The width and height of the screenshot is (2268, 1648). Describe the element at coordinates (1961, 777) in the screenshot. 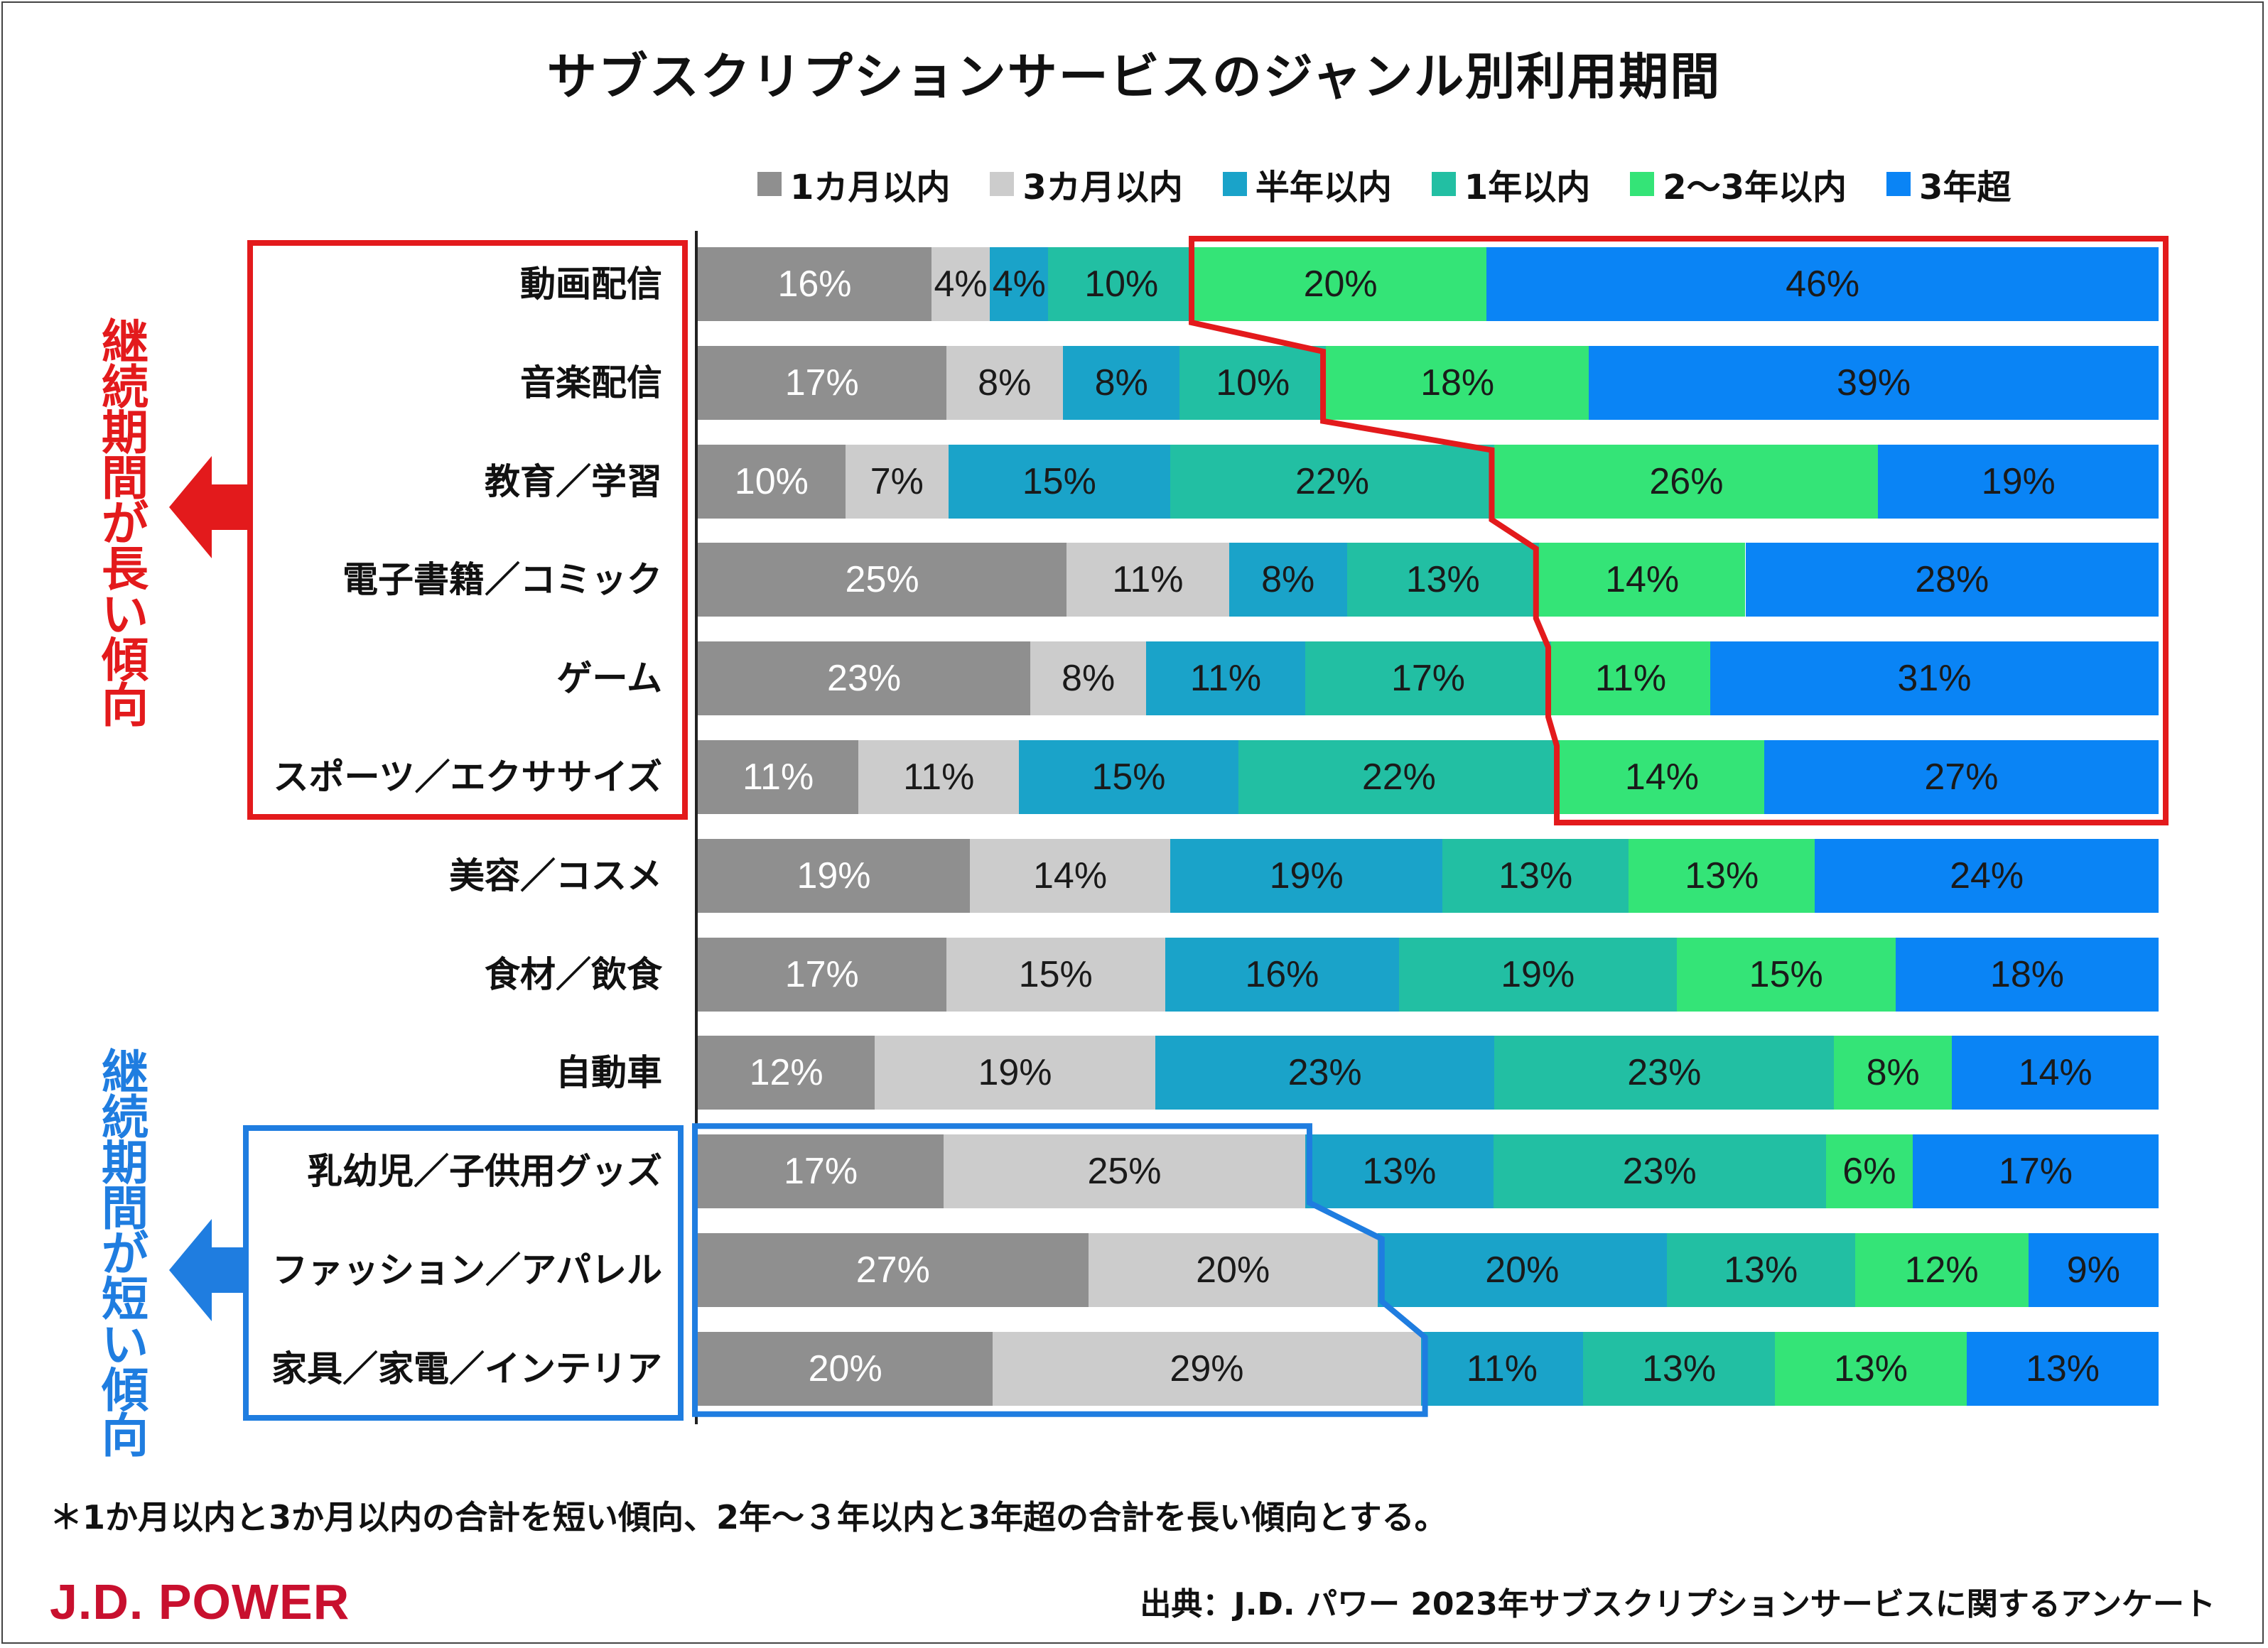

I see `bar-segment-3y+: 27%` at that location.